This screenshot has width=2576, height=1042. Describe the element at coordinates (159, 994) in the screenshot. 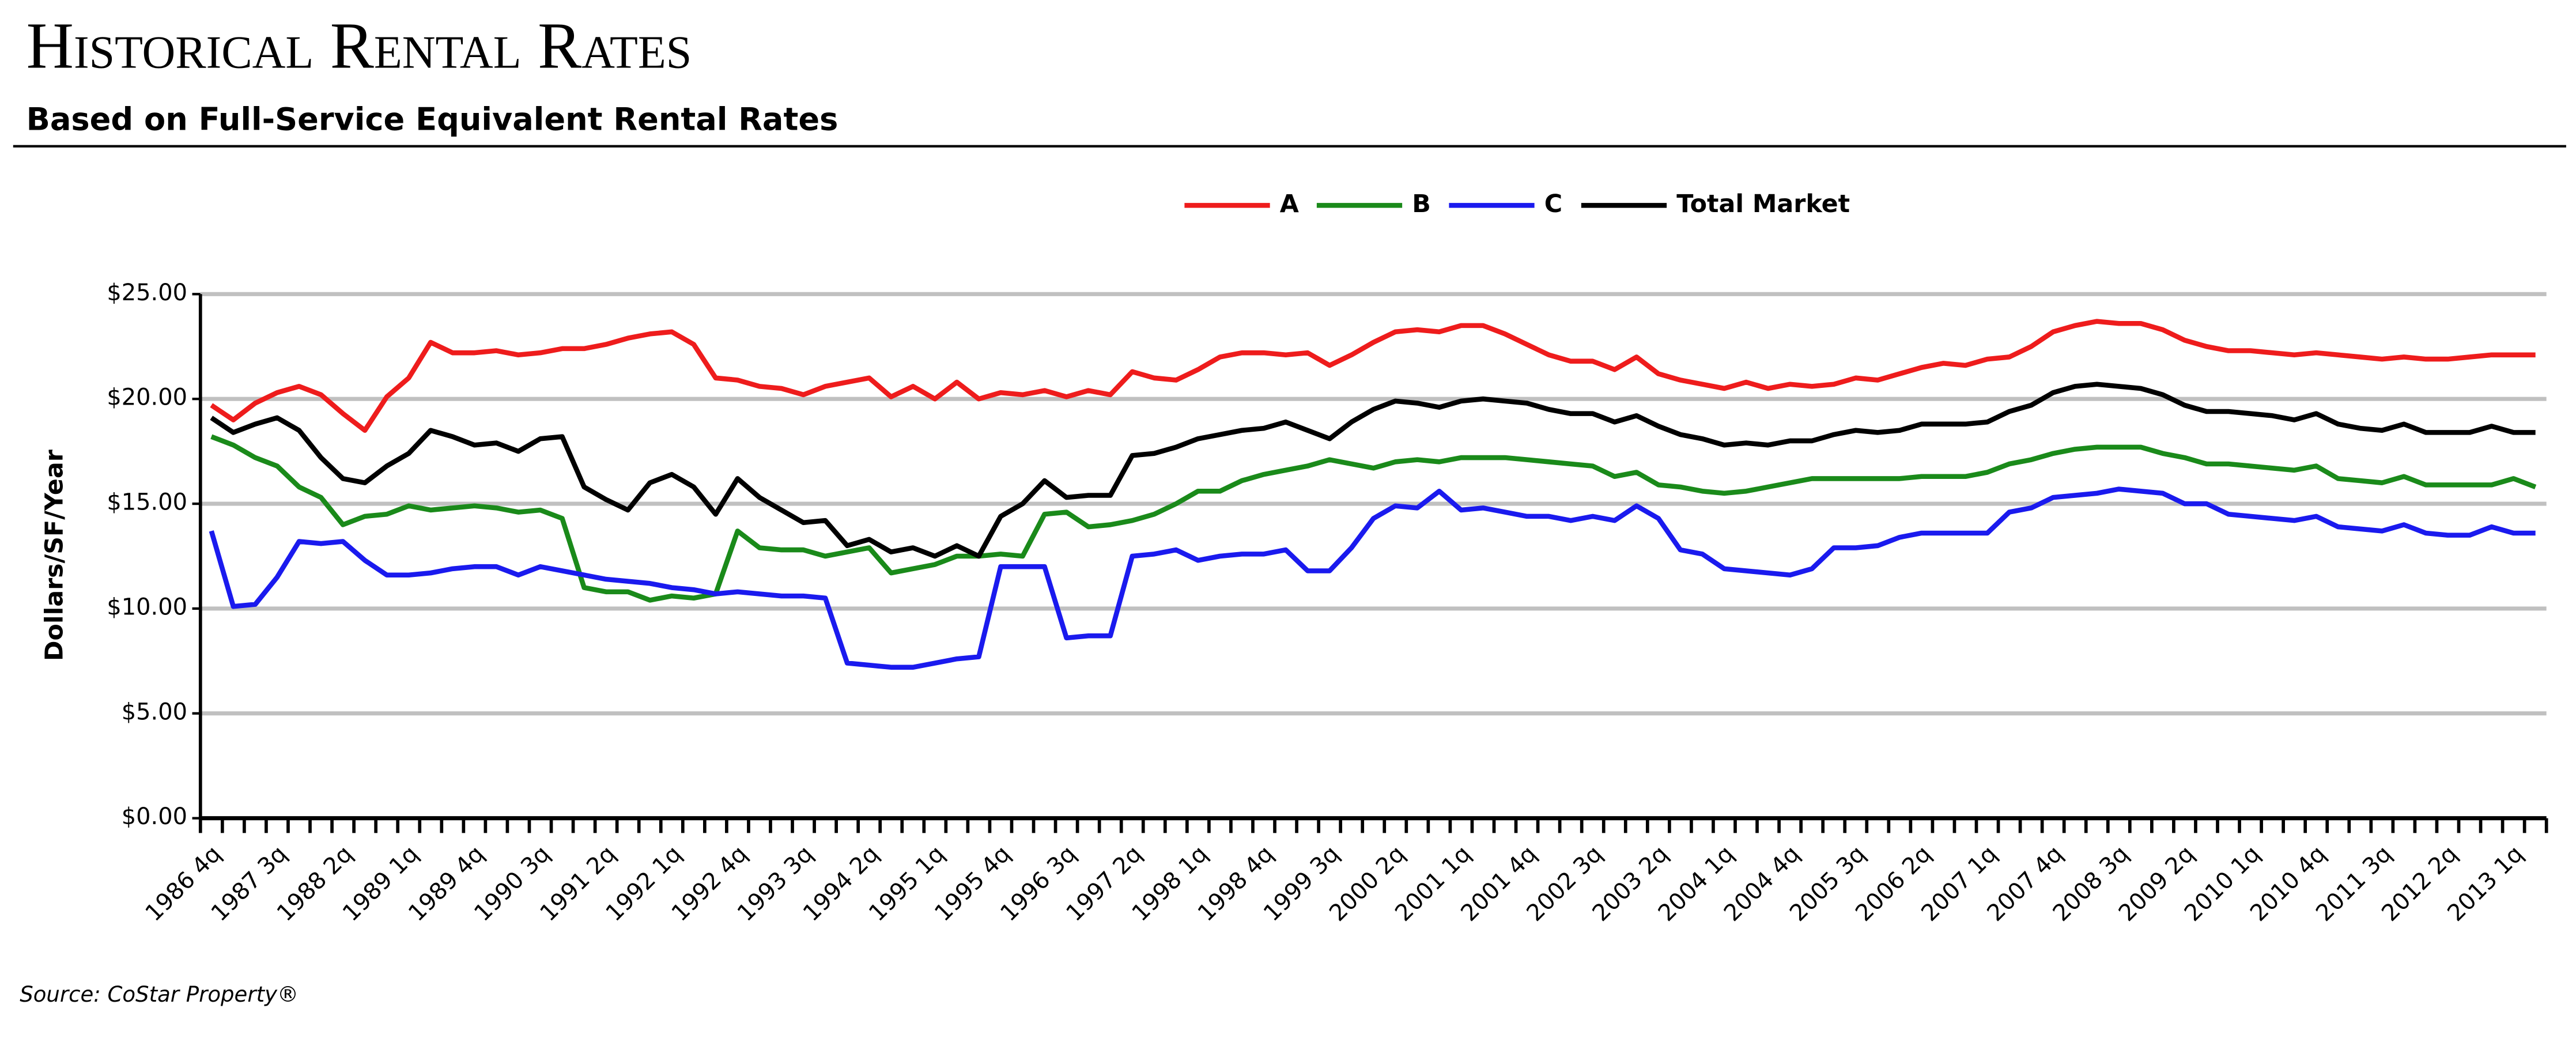

I see `source-note: Source: CoStar Property®` at that location.